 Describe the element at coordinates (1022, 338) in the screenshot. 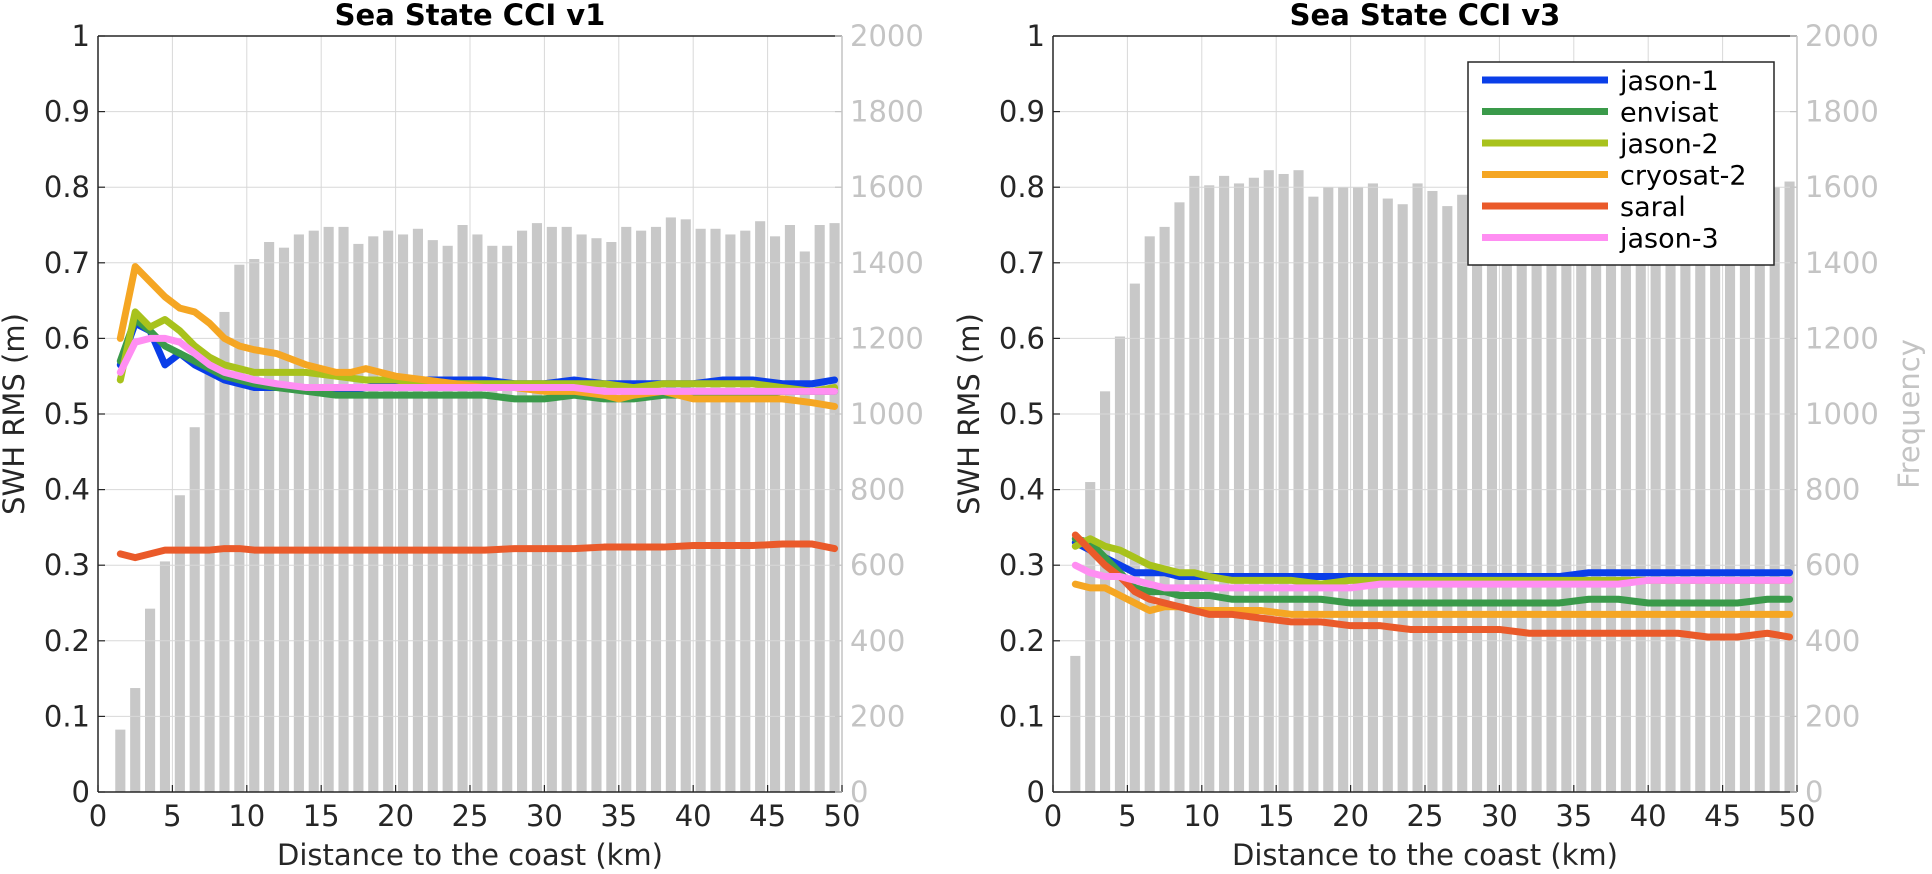

I see `y-tick-label: 0.6` at that location.